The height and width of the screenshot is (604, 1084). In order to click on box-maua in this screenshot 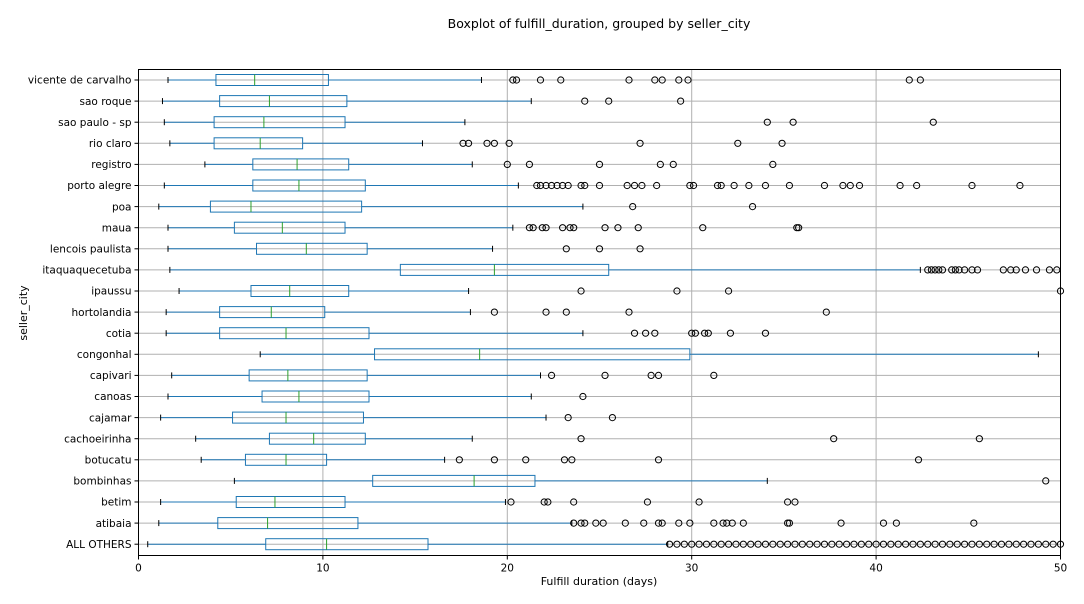, I will do `click(340, 227)`.